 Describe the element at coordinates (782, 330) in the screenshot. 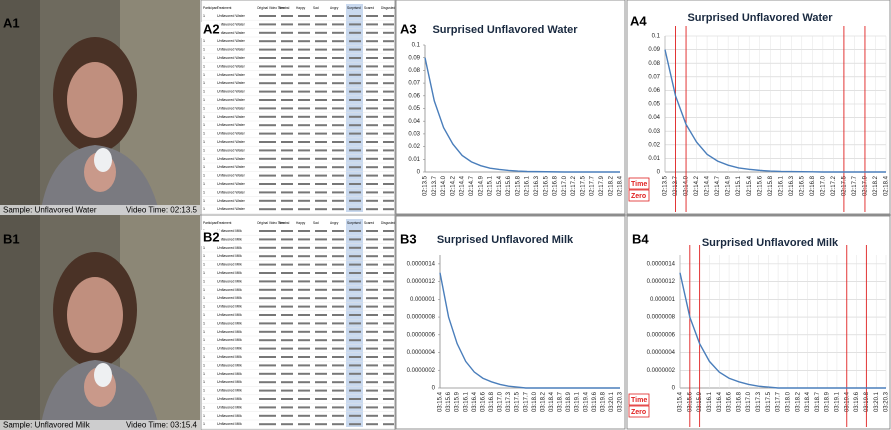

I see `data-line` at that location.